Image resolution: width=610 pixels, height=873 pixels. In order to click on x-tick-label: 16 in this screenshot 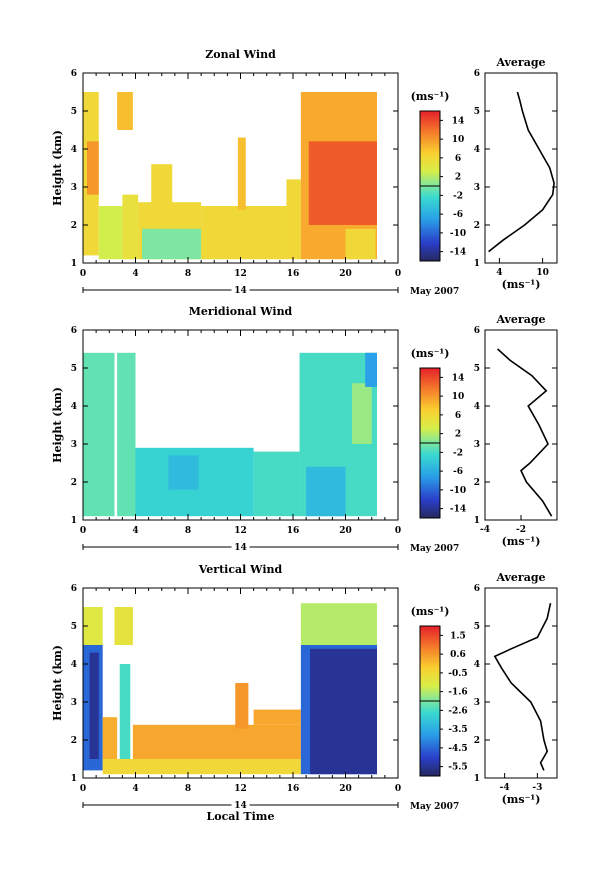, I will do `click(293, 274)`.